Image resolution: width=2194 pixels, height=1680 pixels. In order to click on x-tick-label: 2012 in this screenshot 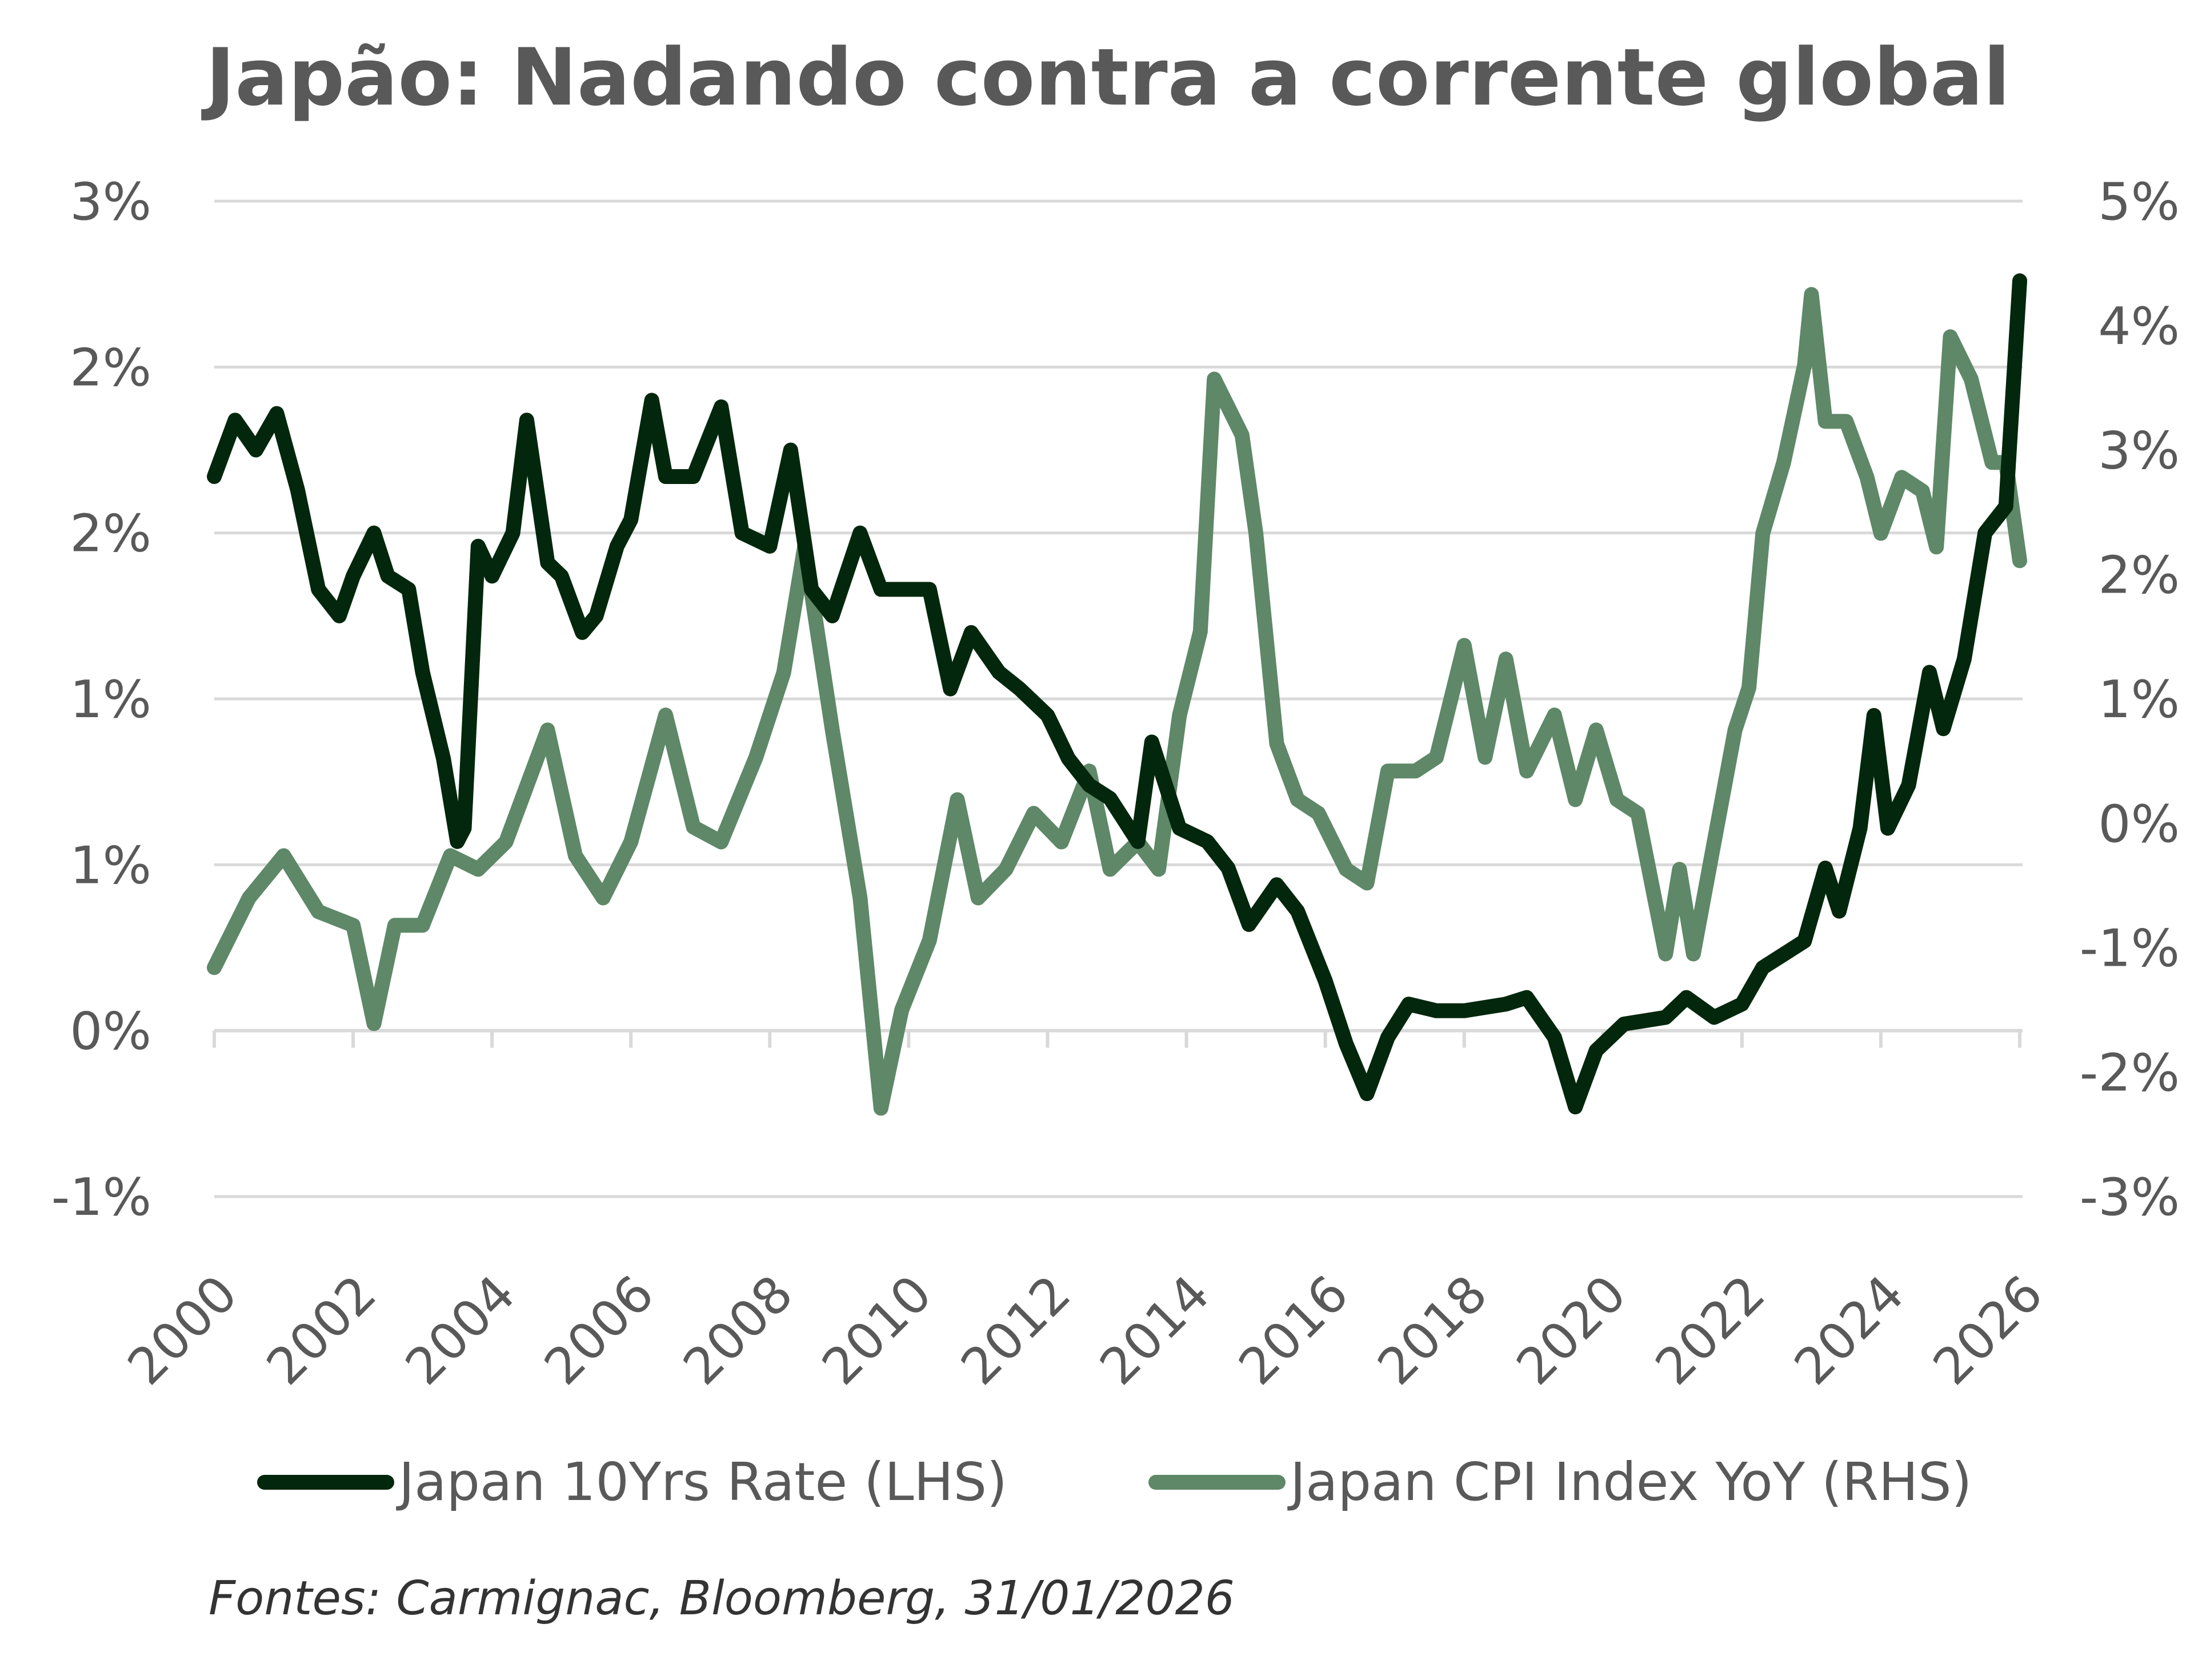, I will do `click(1016, 1330)`.